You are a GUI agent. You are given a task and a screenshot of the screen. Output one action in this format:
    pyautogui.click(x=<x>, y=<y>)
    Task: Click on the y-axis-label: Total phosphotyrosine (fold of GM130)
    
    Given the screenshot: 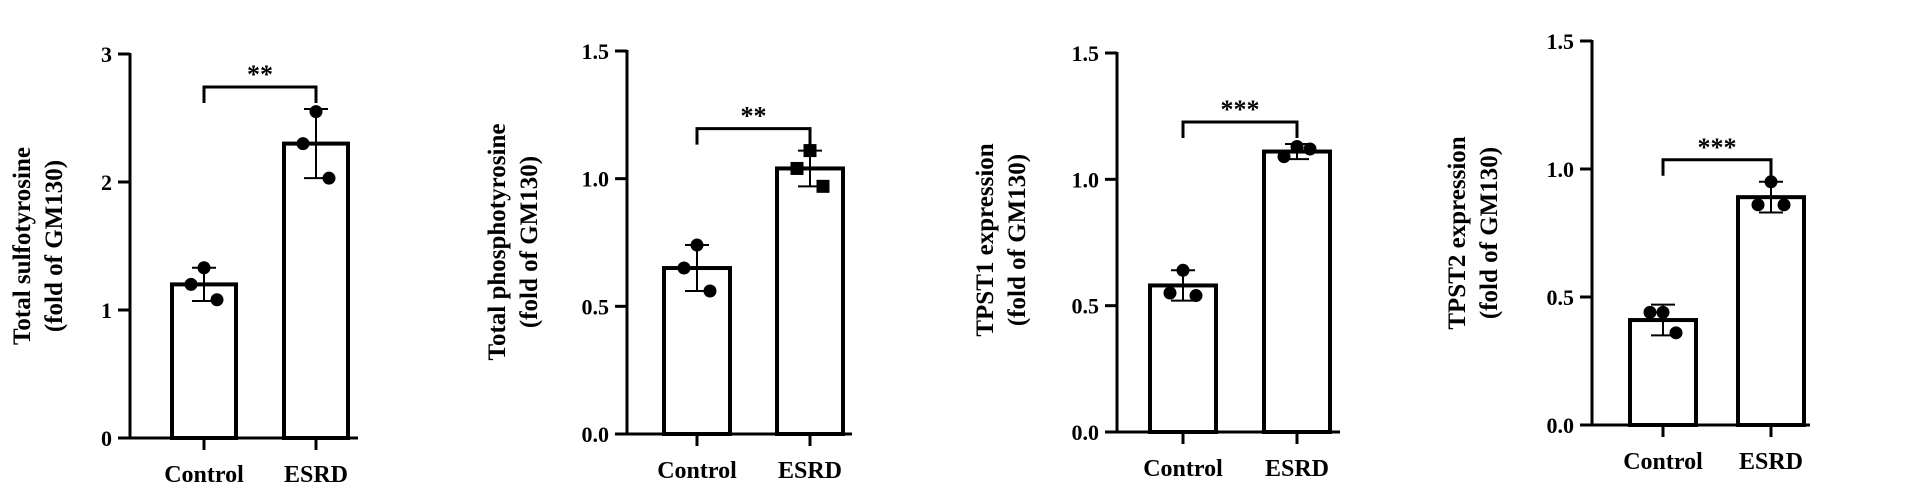 What is the action you would take?
    pyautogui.click(x=513, y=242)
    